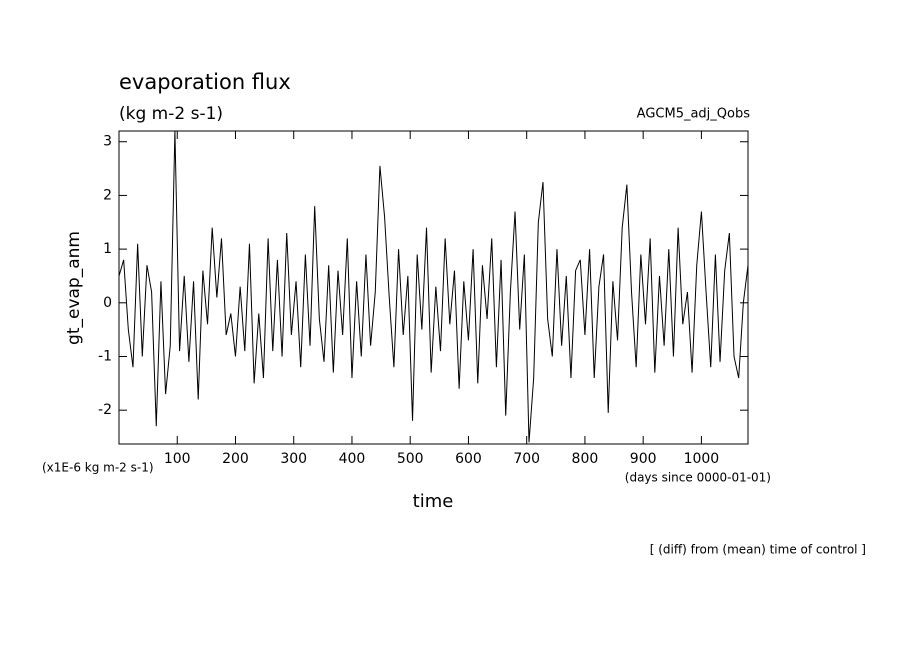  What do you see at coordinates (352, 459) in the screenshot?
I see `x-tick-label: 400` at bounding box center [352, 459].